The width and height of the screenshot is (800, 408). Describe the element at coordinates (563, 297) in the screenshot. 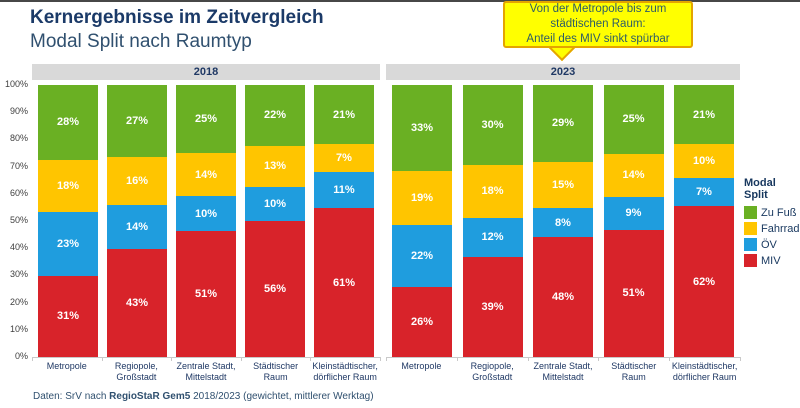

I see `segment-value-label: 48%` at that location.